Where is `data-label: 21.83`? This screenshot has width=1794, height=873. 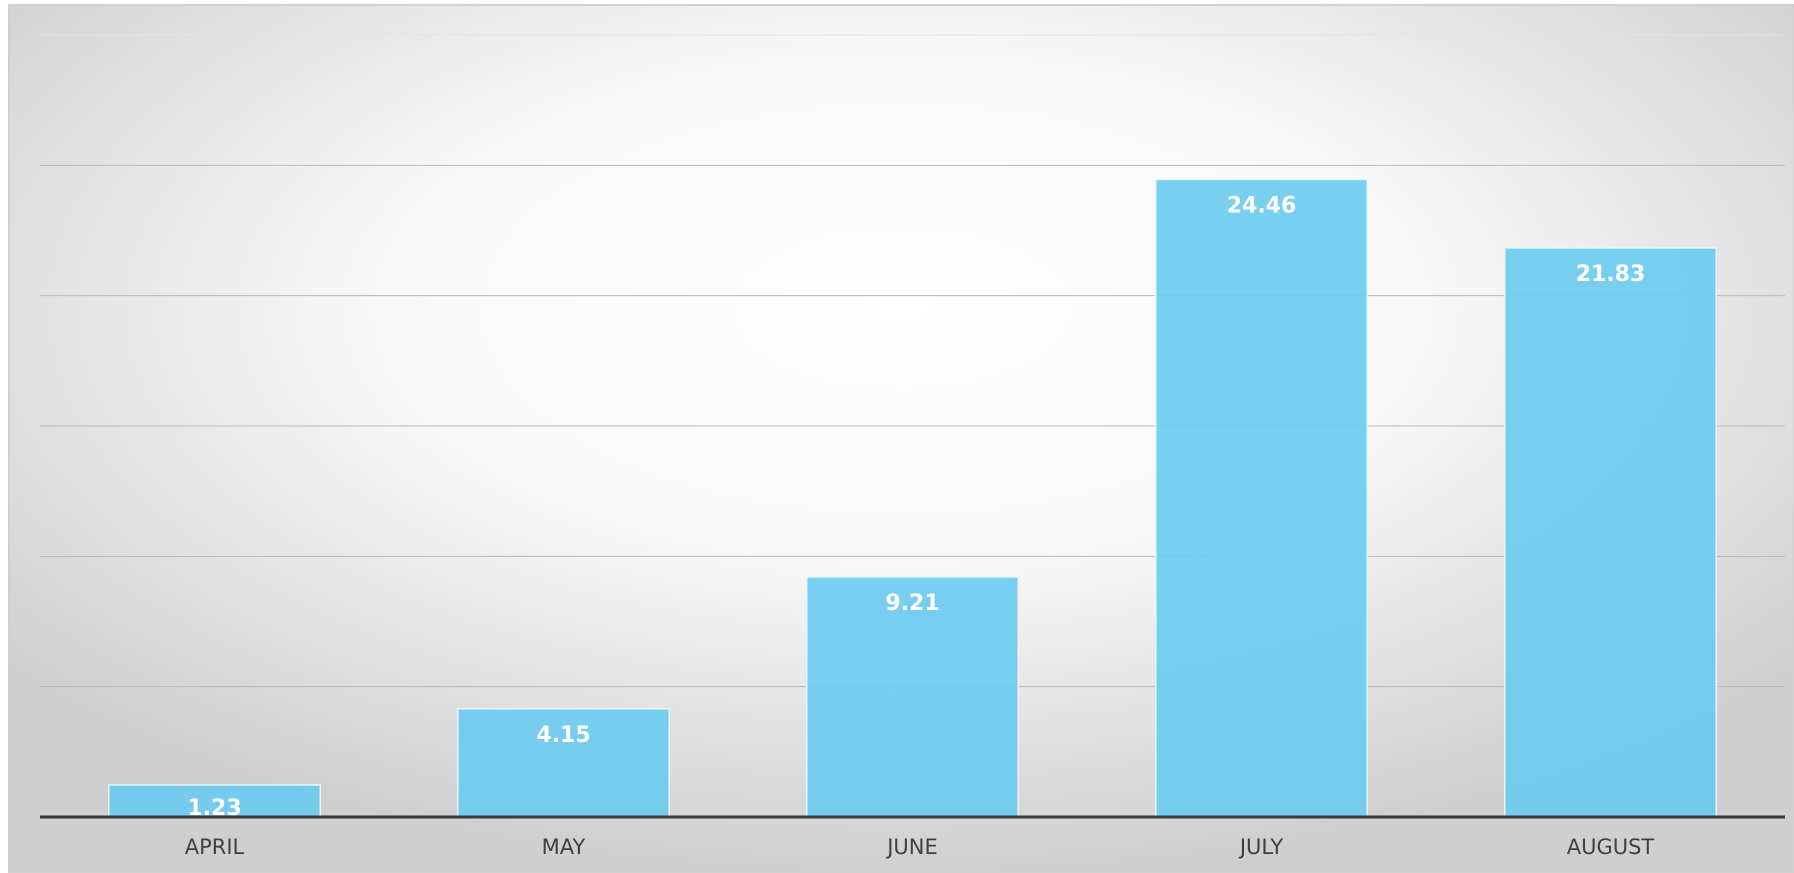 data-label: 21.83 is located at coordinates (1611, 274).